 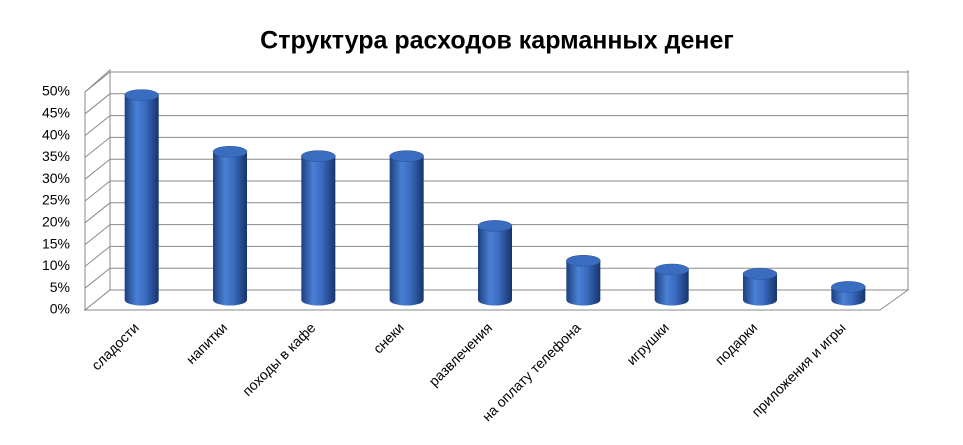 What do you see at coordinates (56, 200) in the screenshot?
I see `y-tick-label: 25%` at bounding box center [56, 200].